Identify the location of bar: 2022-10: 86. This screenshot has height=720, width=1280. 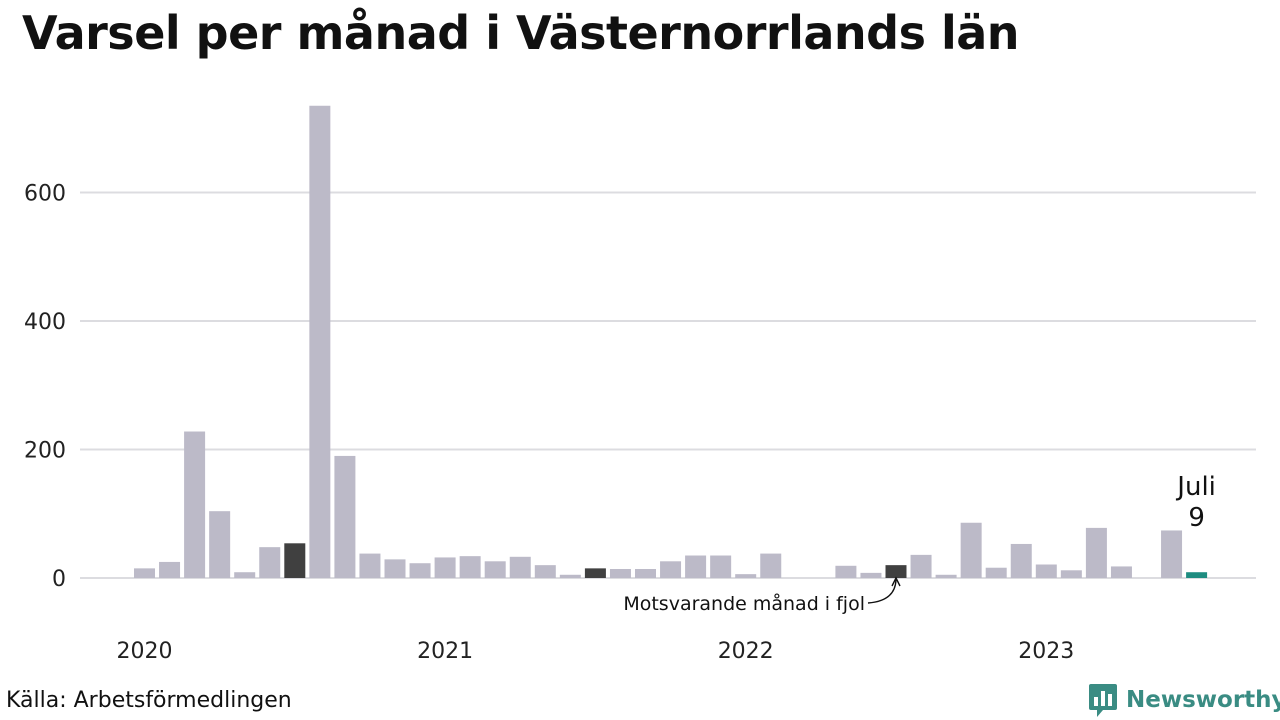
(971, 550).